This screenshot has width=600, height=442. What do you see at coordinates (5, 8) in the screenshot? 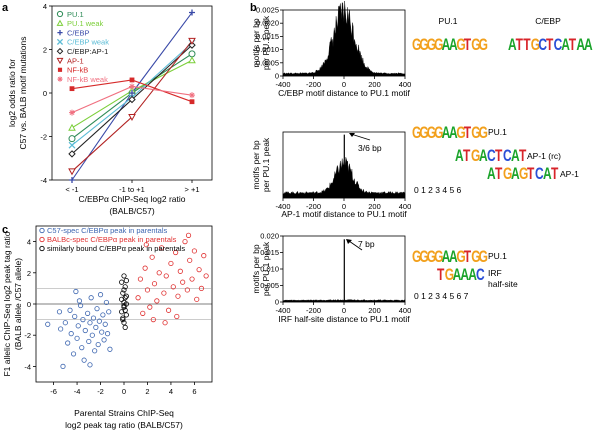
I see `panel-label-a: a` at bounding box center [5, 8].